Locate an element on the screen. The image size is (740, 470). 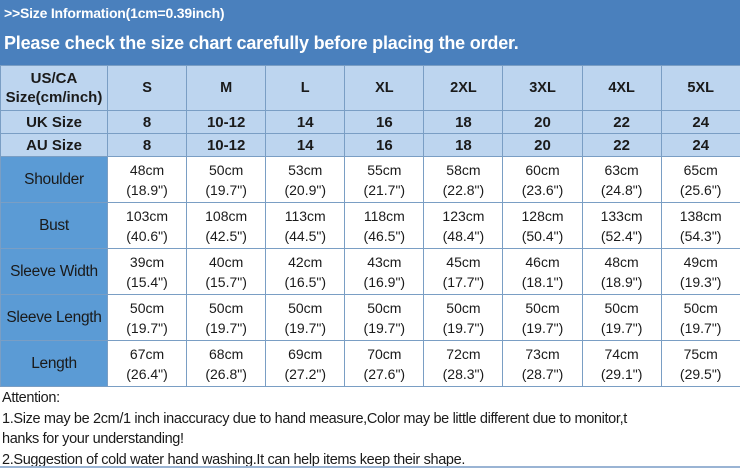
table-row-uk-size: UK Size 8 10-12 14 16 18 20 22 24 is located at coordinates (370, 122).